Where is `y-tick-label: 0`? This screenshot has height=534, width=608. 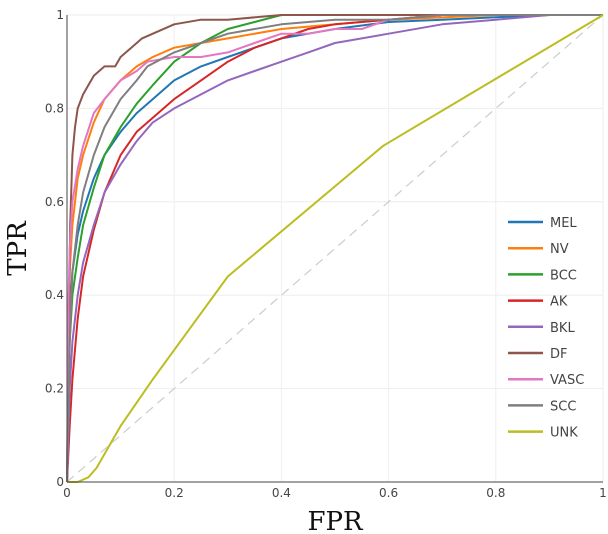 y-tick-label: 0 is located at coordinates (60, 482).